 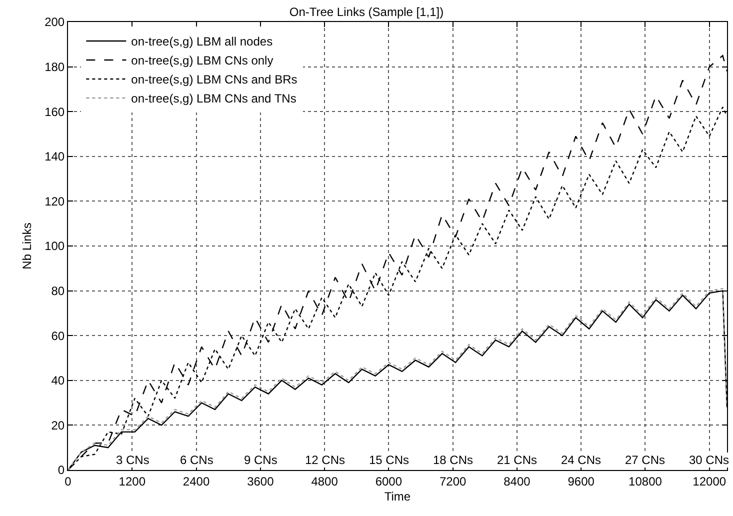 What do you see at coordinates (709, 481) in the screenshot?
I see `x-tick-label: 12000` at bounding box center [709, 481].